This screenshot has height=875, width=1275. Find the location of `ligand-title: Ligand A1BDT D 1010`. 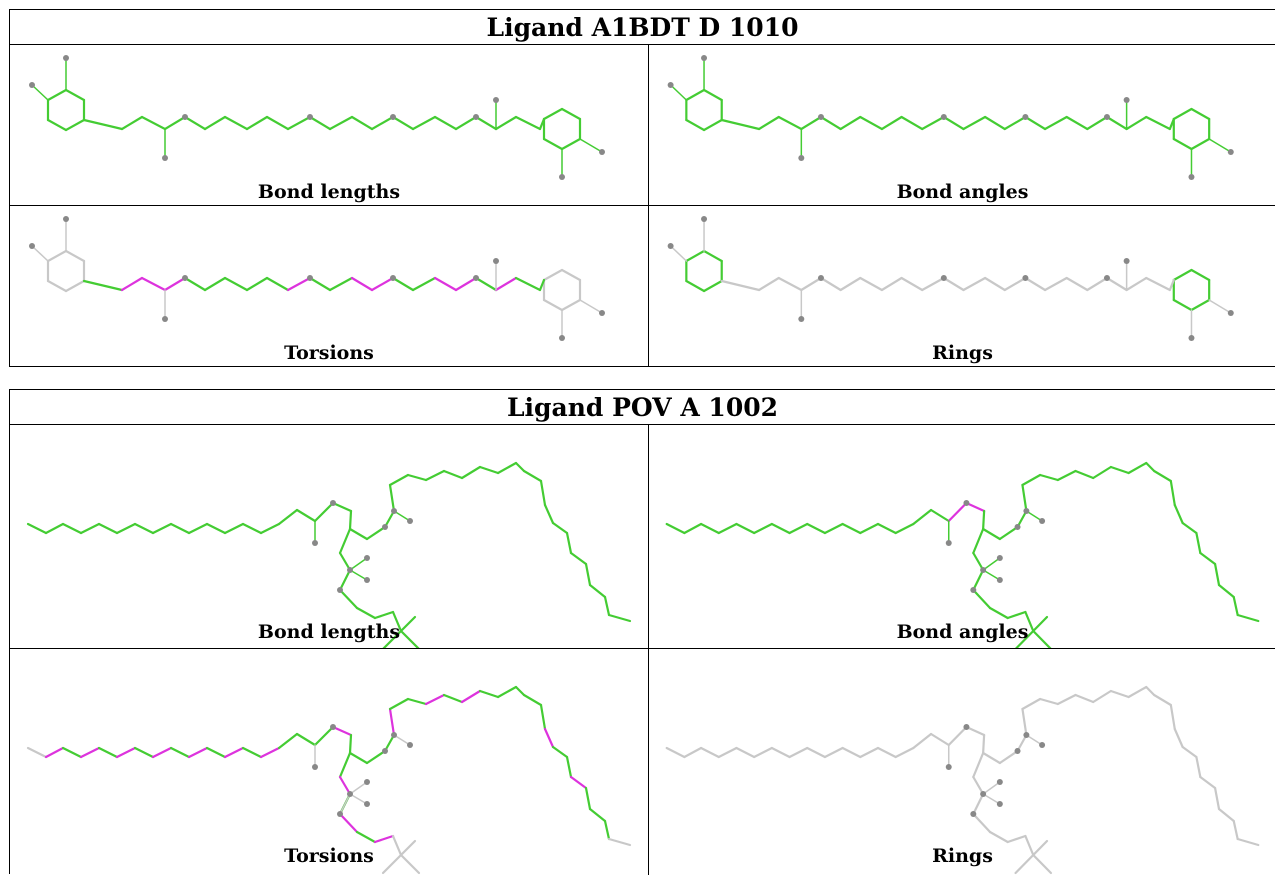

ligand-title: Ligand A1BDT D 1010 is located at coordinates (642, 27).